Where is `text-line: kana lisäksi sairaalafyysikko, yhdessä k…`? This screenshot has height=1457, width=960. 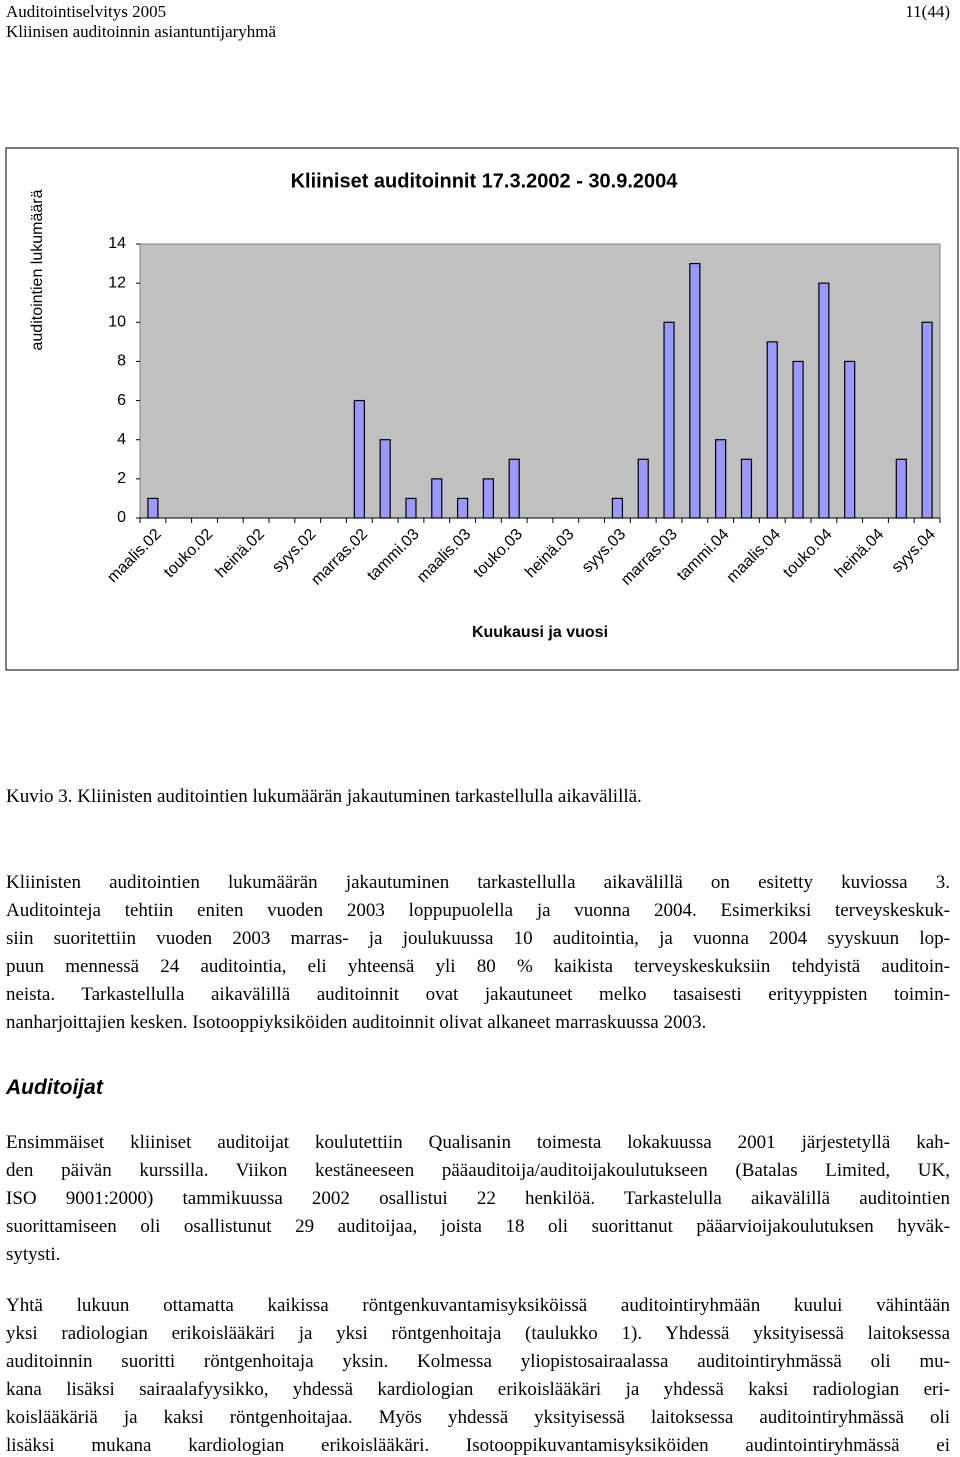 text-line: kana lisäksi sairaalafyysikko, yhdessä k… is located at coordinates (478, 1389).